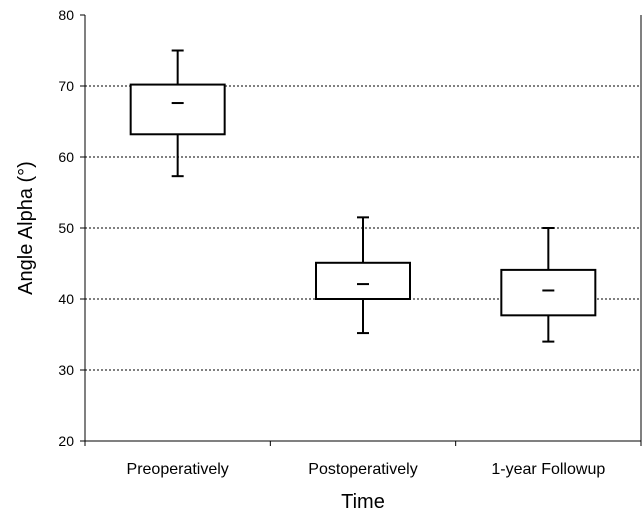 This screenshot has width=643, height=517. I want to click on x-category-label: 1-year Followup, so click(548, 469).